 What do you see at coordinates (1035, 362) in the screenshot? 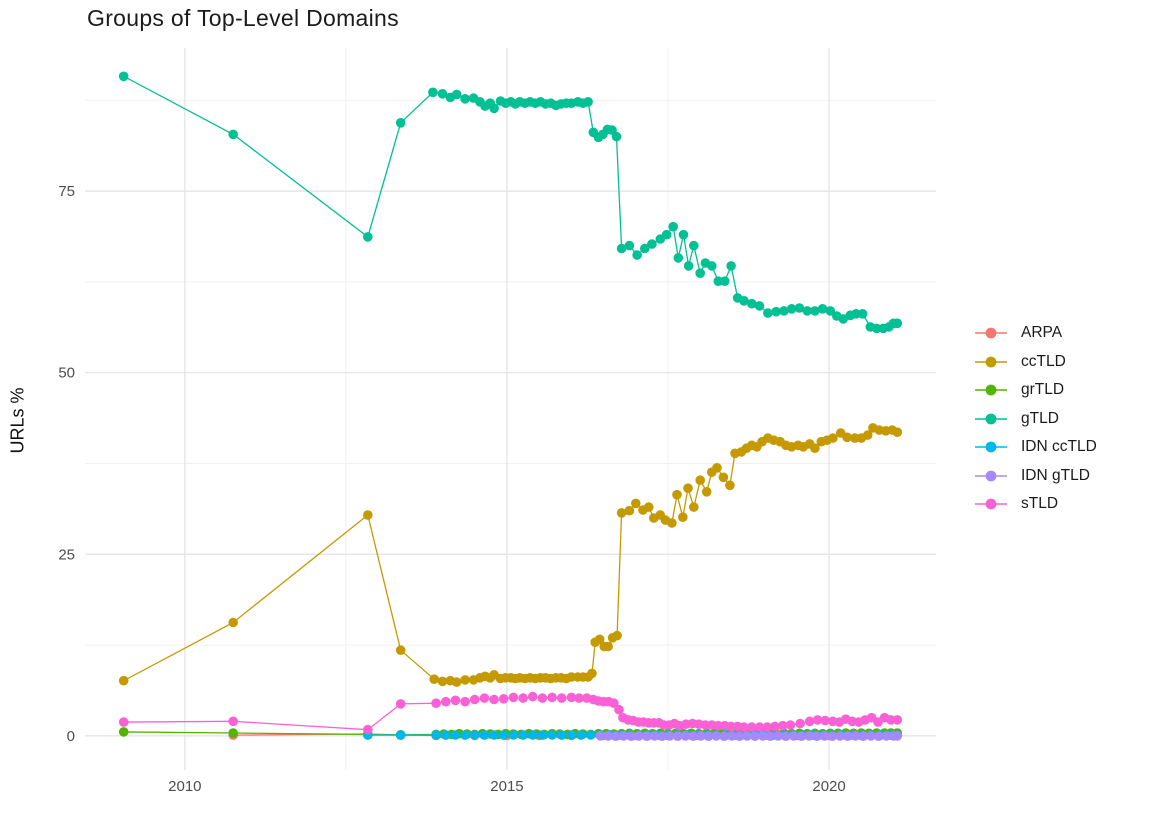
I see `legend-item-cctld: ccTLD` at bounding box center [1035, 362].